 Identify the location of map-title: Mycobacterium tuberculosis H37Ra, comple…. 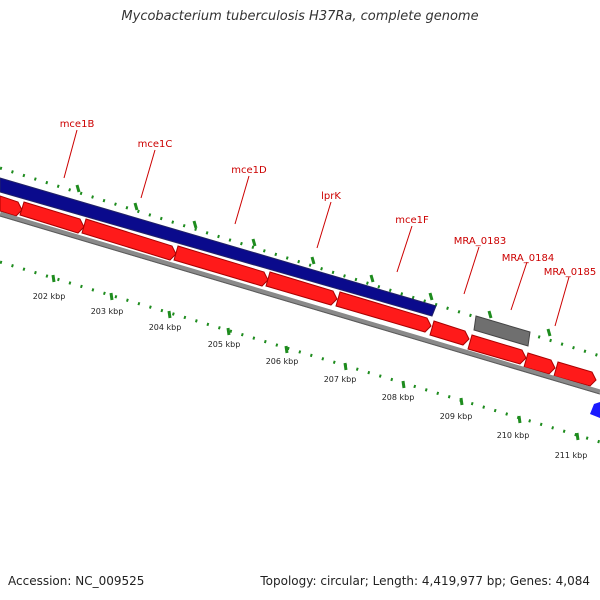
(300, 16).